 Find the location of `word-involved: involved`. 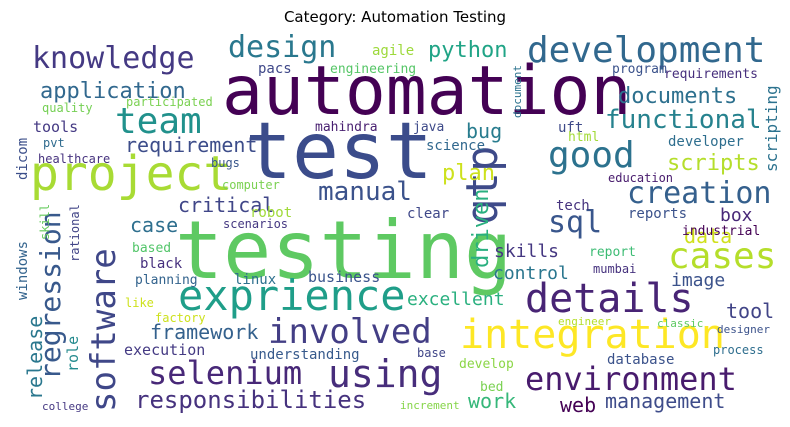

word-involved: involved is located at coordinates (350, 332).